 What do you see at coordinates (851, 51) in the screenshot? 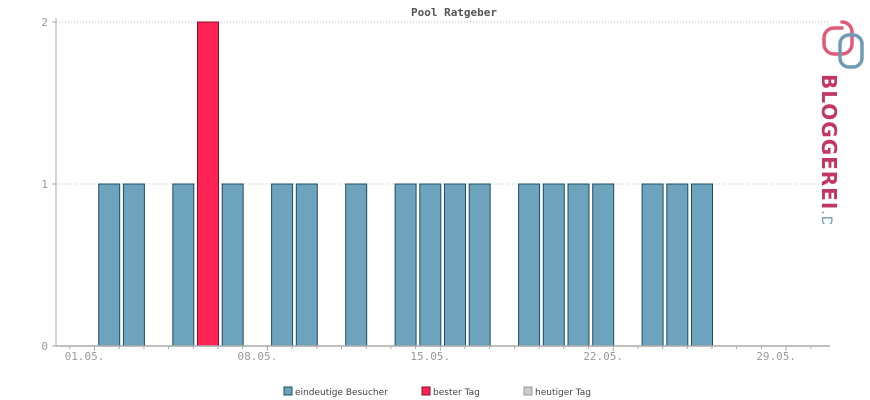
I see `logo-shape-blue` at bounding box center [851, 51].